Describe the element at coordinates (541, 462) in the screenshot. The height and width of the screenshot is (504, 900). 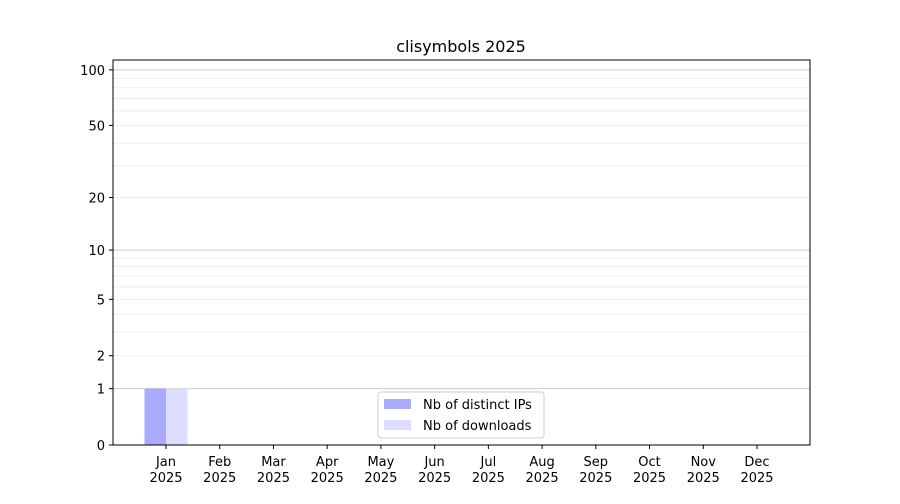
I see `x-tick-label: Aug` at that location.